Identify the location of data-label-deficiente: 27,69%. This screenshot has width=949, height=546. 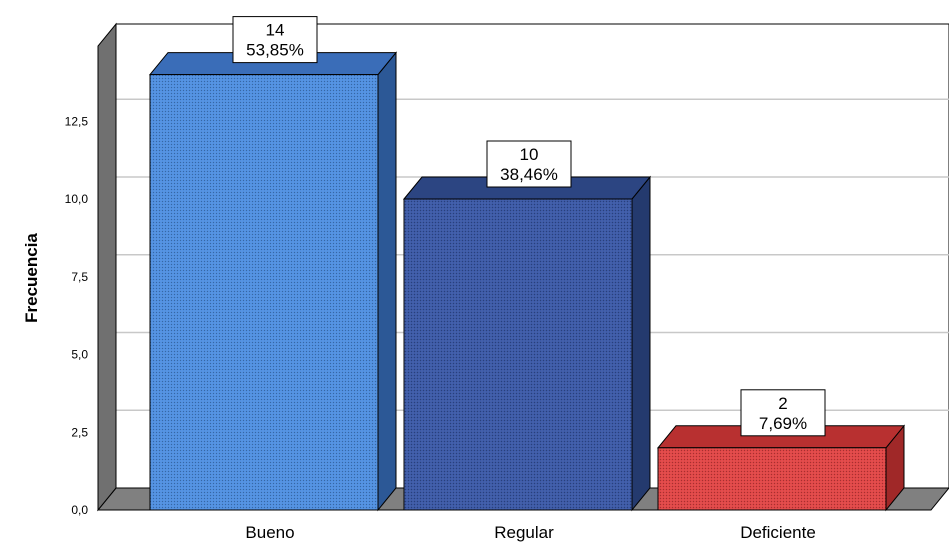
(783, 413).